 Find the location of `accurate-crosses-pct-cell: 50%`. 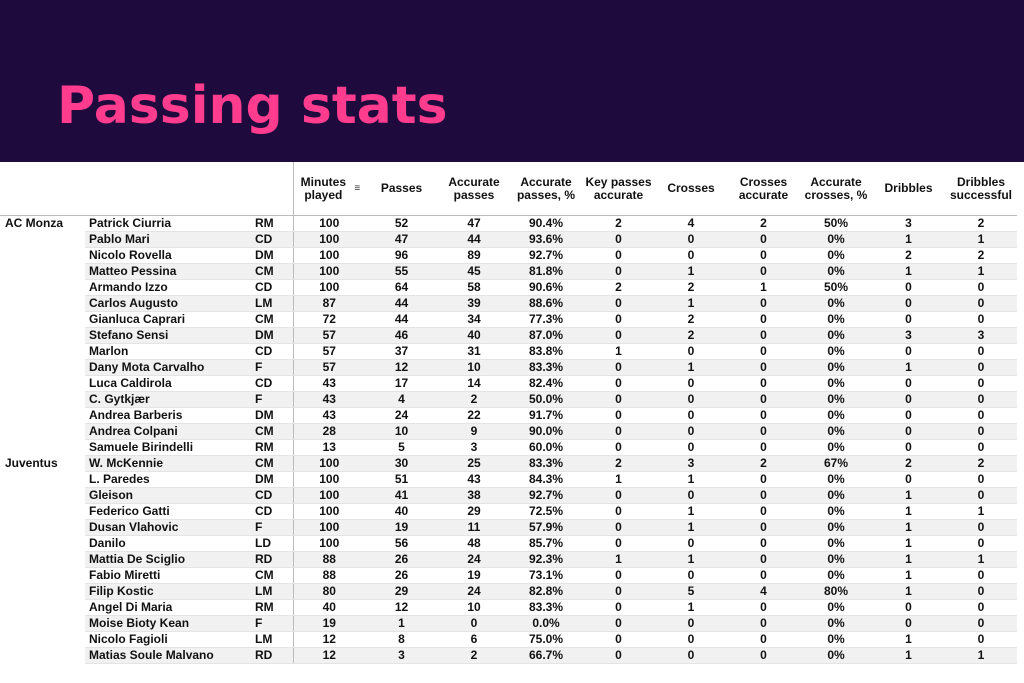

accurate-crosses-pct-cell: 50% is located at coordinates (836, 287).